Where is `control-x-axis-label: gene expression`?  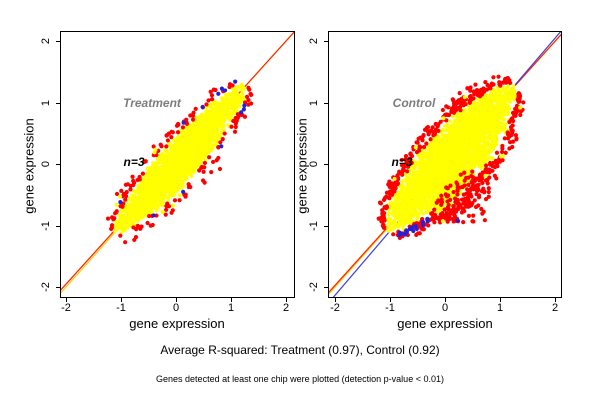
control-x-axis-label: gene expression is located at coordinates (445, 323).